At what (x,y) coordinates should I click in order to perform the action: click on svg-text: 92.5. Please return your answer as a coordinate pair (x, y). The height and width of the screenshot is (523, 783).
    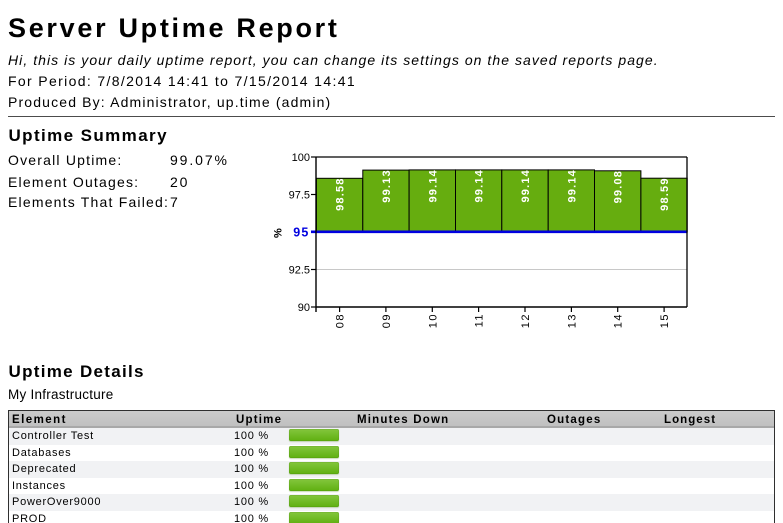
    Looking at the image, I should click on (299, 271).